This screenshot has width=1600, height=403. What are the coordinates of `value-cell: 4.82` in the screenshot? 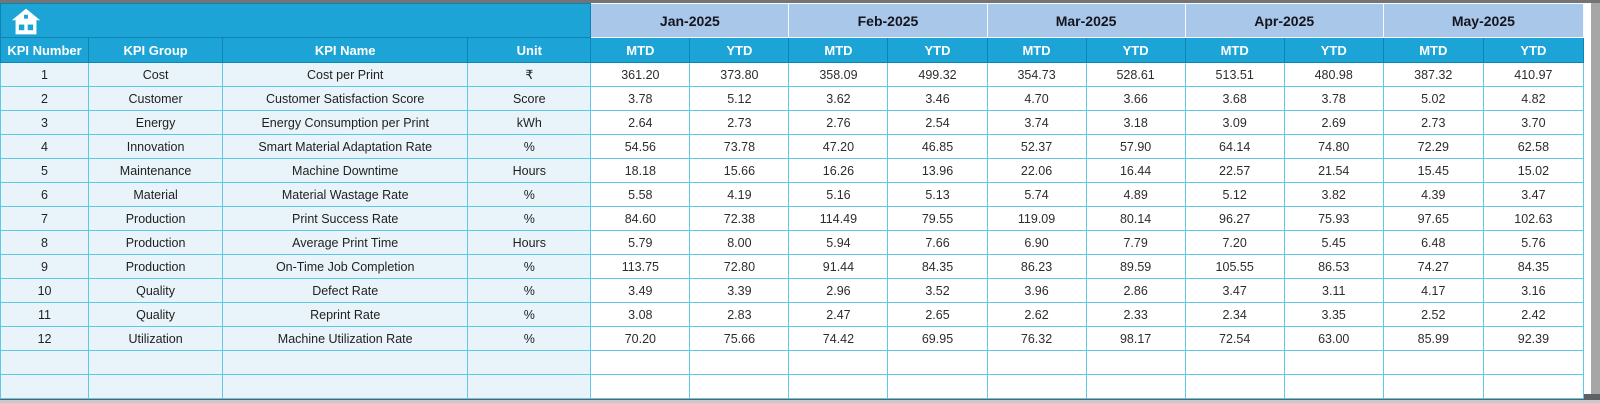 It's located at (1533, 98).